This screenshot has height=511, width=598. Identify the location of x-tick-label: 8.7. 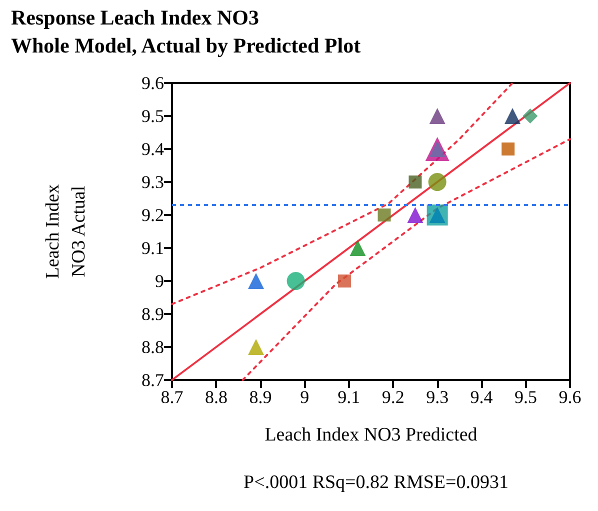
(172, 397).